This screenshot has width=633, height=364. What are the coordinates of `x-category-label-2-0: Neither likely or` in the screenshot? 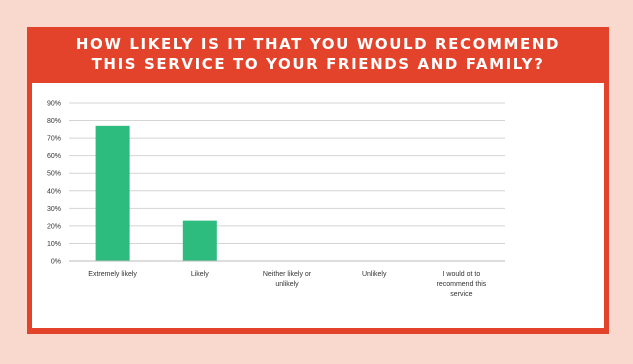 It's located at (287, 274).